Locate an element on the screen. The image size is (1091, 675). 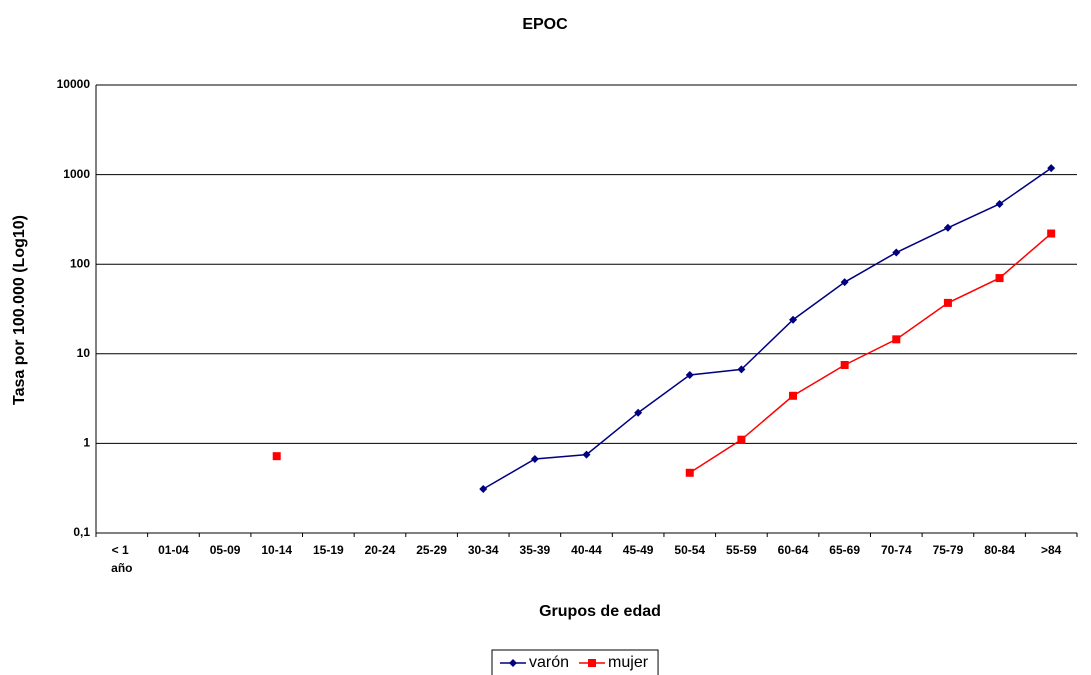
x-tick-label: 01-04 is located at coordinates (173, 550).